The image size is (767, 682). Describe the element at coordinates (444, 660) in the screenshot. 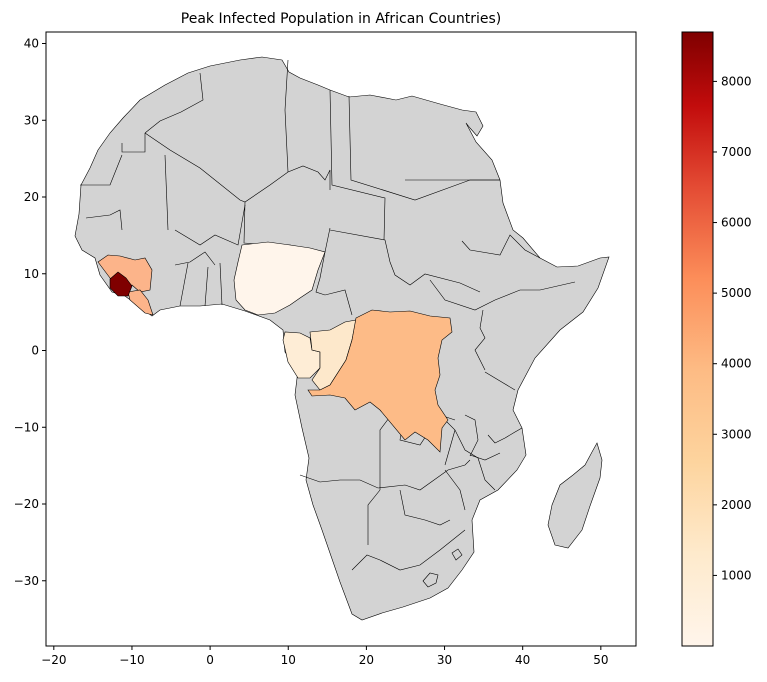

I see `x-tick-label: 30` at that location.